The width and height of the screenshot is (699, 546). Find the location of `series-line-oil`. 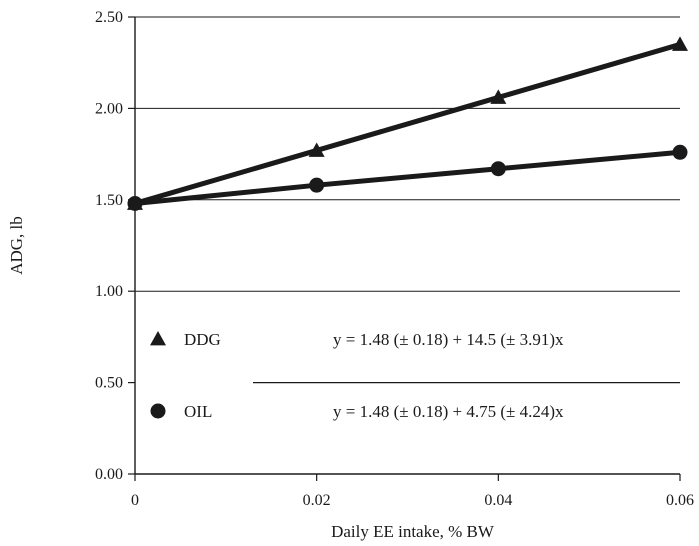

series-line-oil is located at coordinates (407, 177).